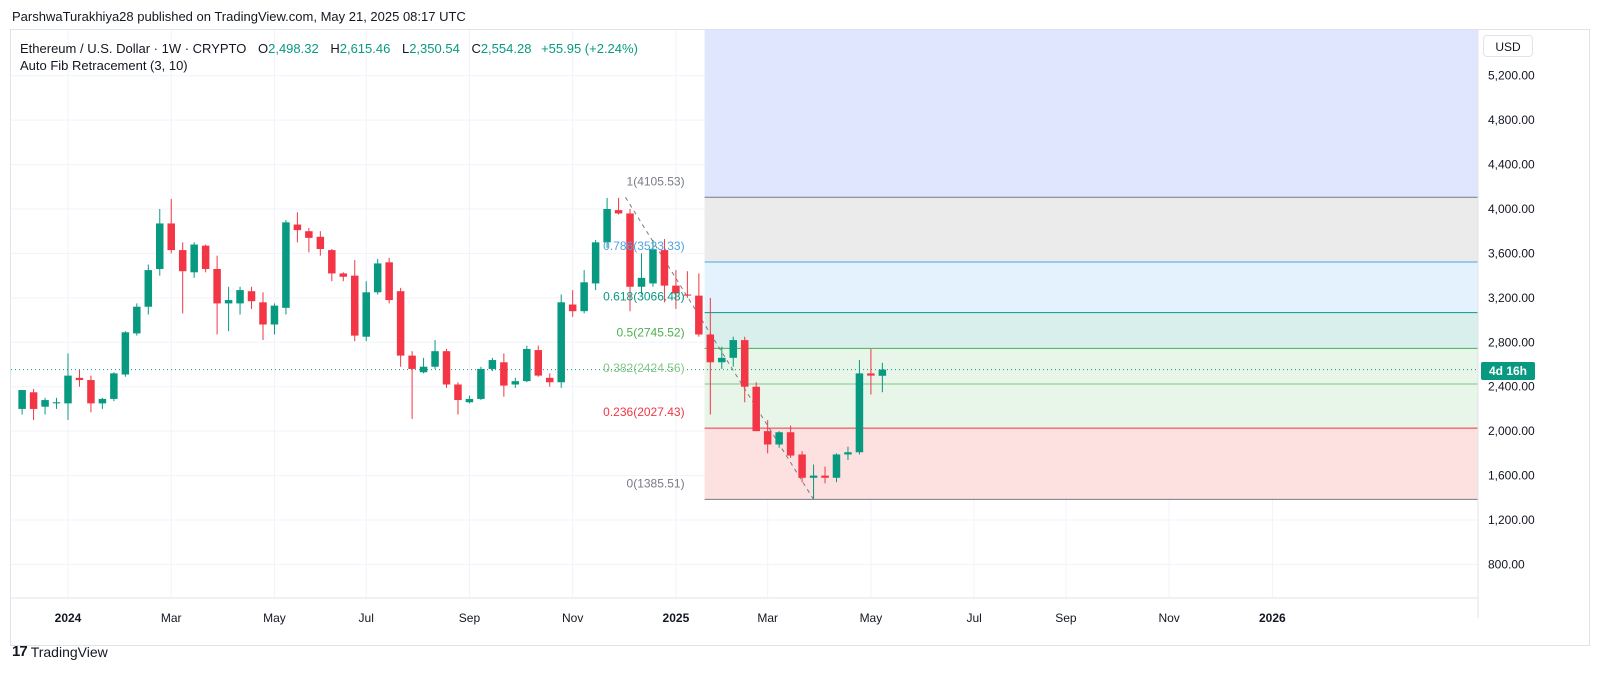 The height and width of the screenshot is (684, 1600). What do you see at coordinates (1511, 76) in the screenshot?
I see `price-tick-label: 5,200.00` at bounding box center [1511, 76].